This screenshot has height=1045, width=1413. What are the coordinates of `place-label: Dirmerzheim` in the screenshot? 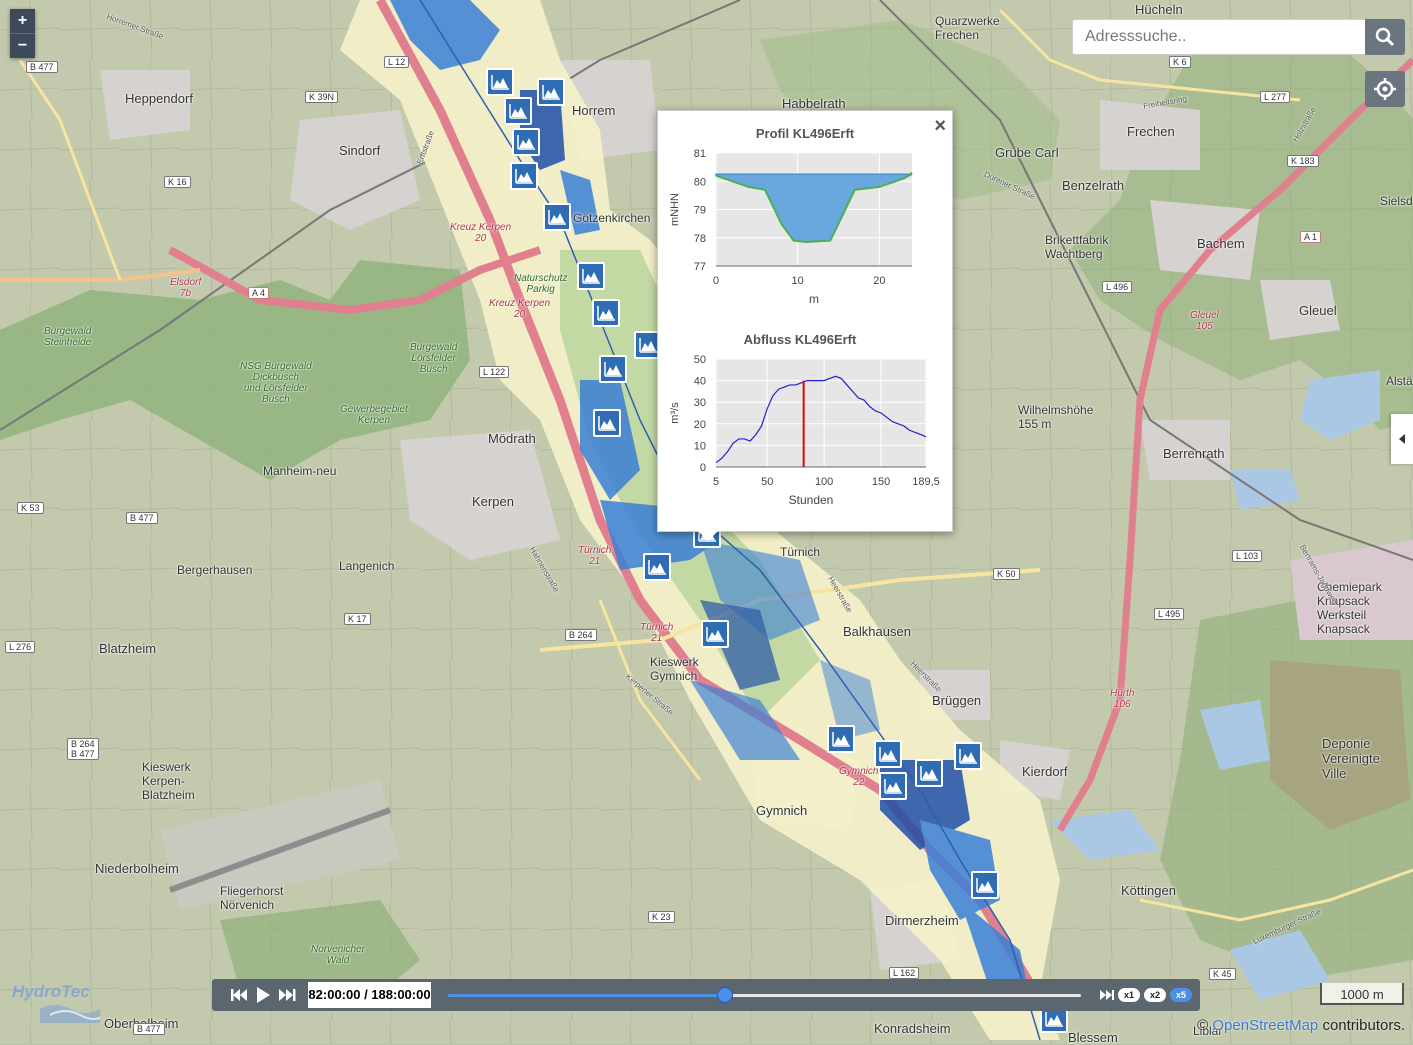 It's located at (922, 920).